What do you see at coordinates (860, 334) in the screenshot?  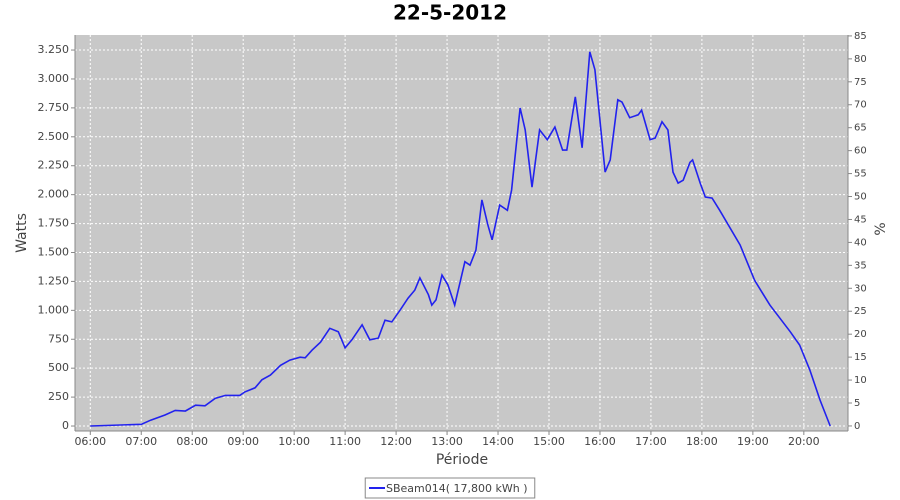 I see `y2-tick-label: 20` at bounding box center [860, 334].